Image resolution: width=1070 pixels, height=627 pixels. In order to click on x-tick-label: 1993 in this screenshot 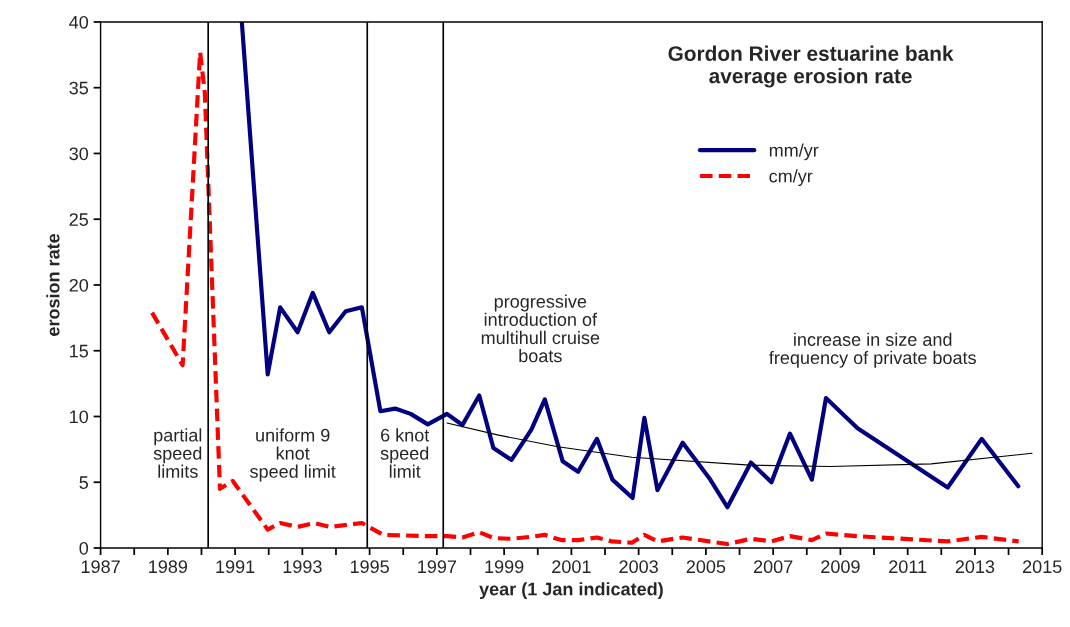, I will do `click(302, 567)`.